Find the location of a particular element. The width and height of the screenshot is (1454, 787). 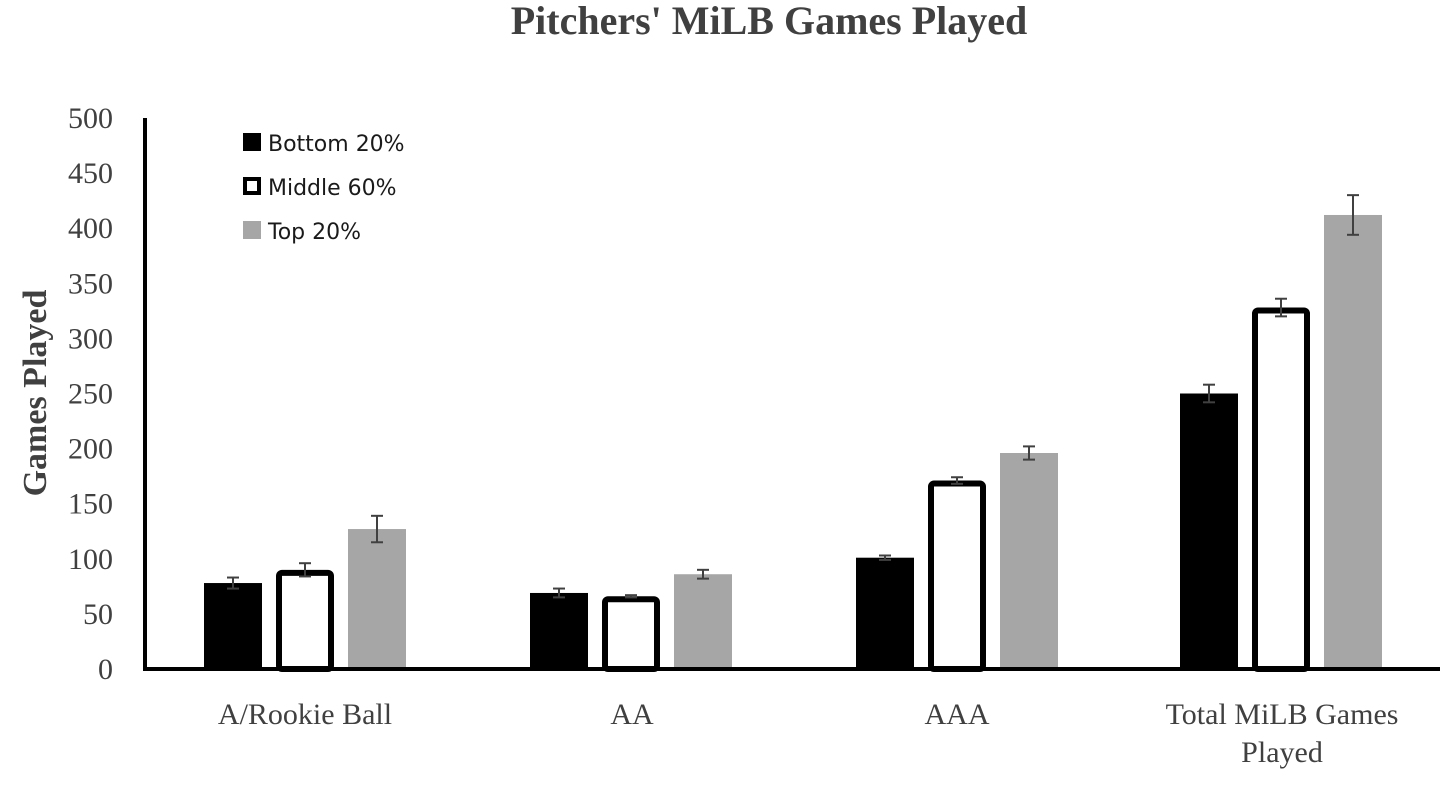

x-category-label: AA is located at coordinates (632, 714).